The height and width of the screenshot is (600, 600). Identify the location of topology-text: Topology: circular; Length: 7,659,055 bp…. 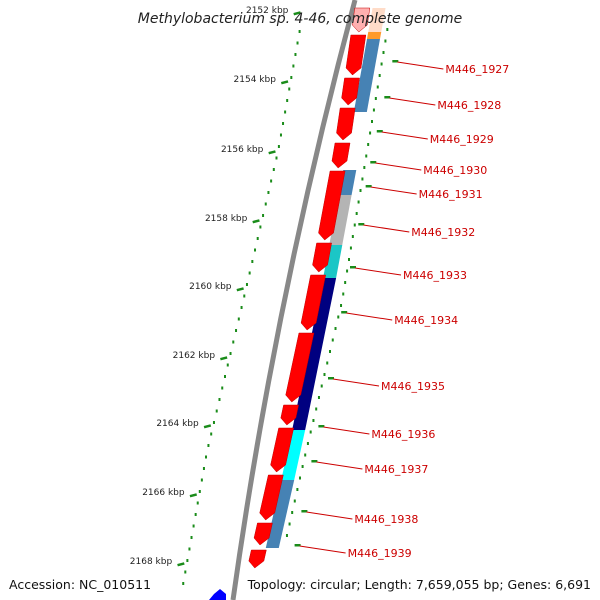
(419, 584).